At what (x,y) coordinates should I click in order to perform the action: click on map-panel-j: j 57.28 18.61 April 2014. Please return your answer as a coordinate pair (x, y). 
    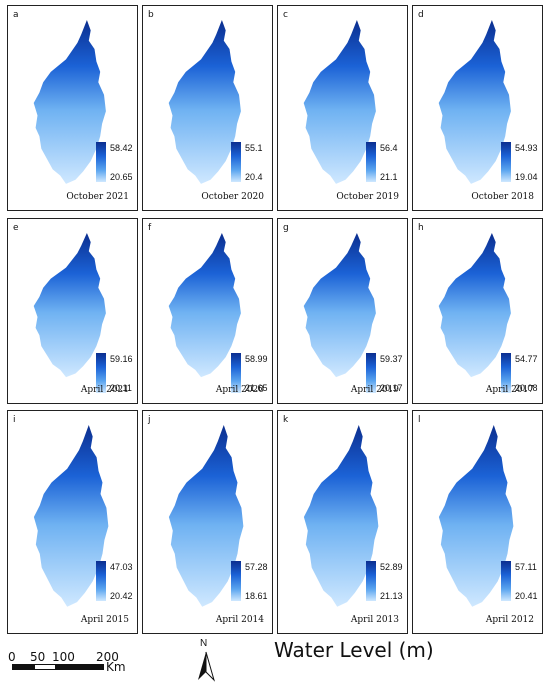
    Looking at the image, I should click on (207, 522).